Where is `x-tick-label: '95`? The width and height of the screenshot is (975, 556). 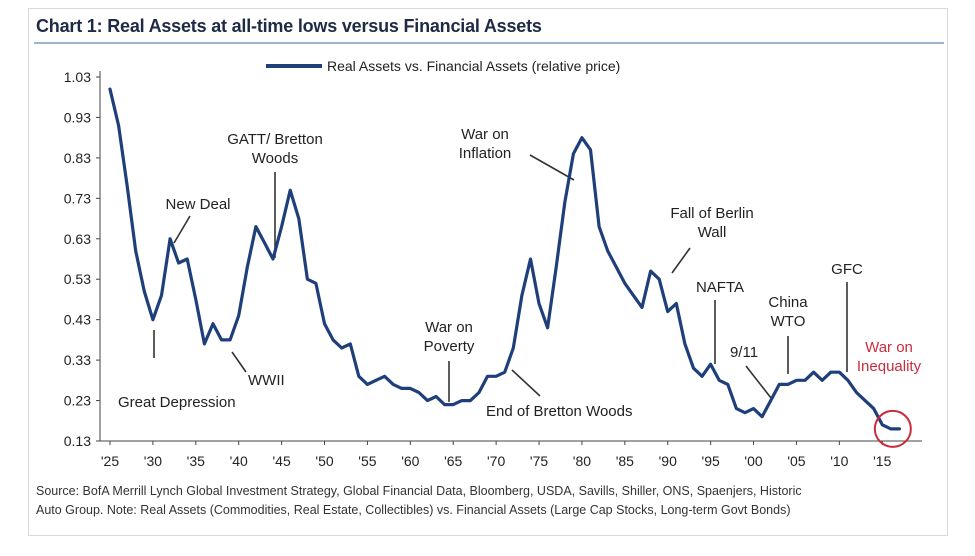 x-tick-label: '95 is located at coordinates (711, 461).